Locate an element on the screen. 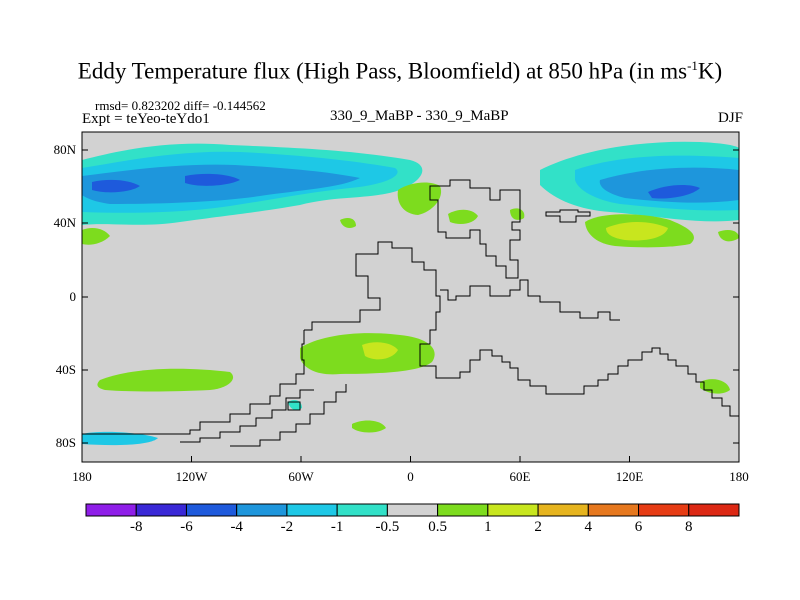 This screenshot has width=800, height=600. colorbar-label: 8 is located at coordinates (689, 527).